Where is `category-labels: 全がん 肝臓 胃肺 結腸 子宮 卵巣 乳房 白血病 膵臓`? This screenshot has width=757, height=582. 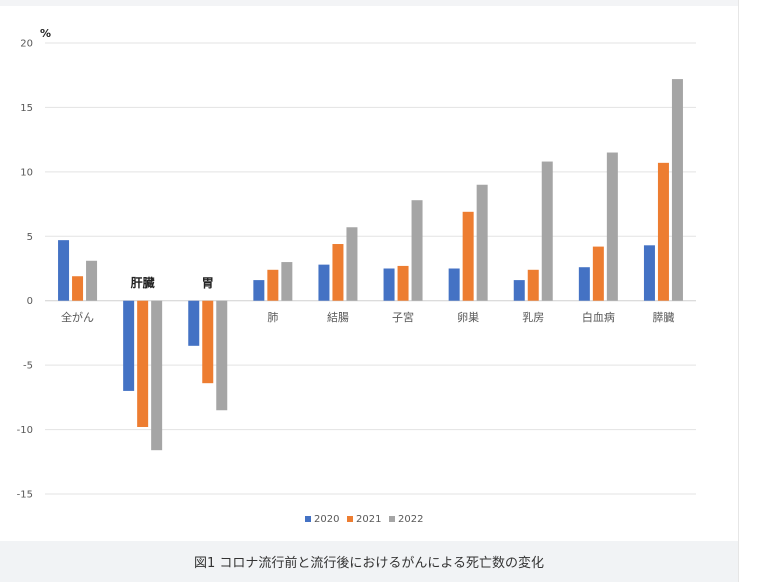
category-labels: 全がん 肝臓 胃肺 結腸 子宮 卵巣 乳房 白血病 膵臓 is located at coordinates (367, 299).